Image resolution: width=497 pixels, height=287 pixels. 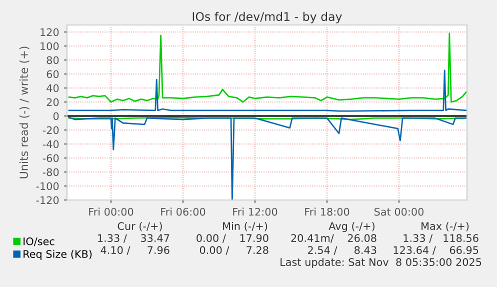 What do you see at coordinates (351, 227) in the screenshot?
I see `text: Avg (-/+)` at bounding box center [351, 227].